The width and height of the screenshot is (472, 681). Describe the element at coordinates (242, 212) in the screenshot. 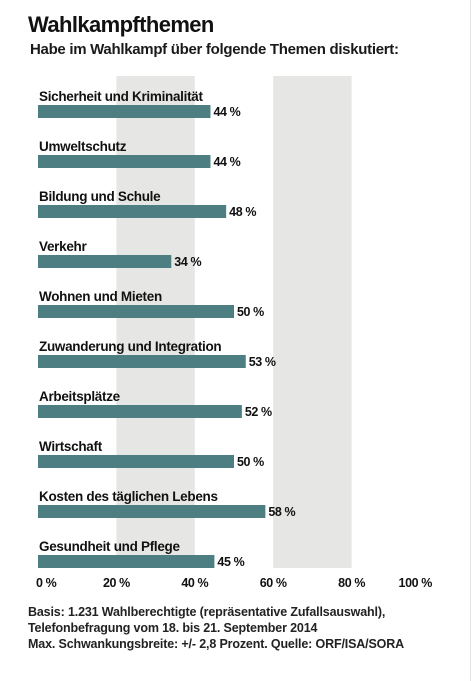

I see `value-label: 48 %` at that location.